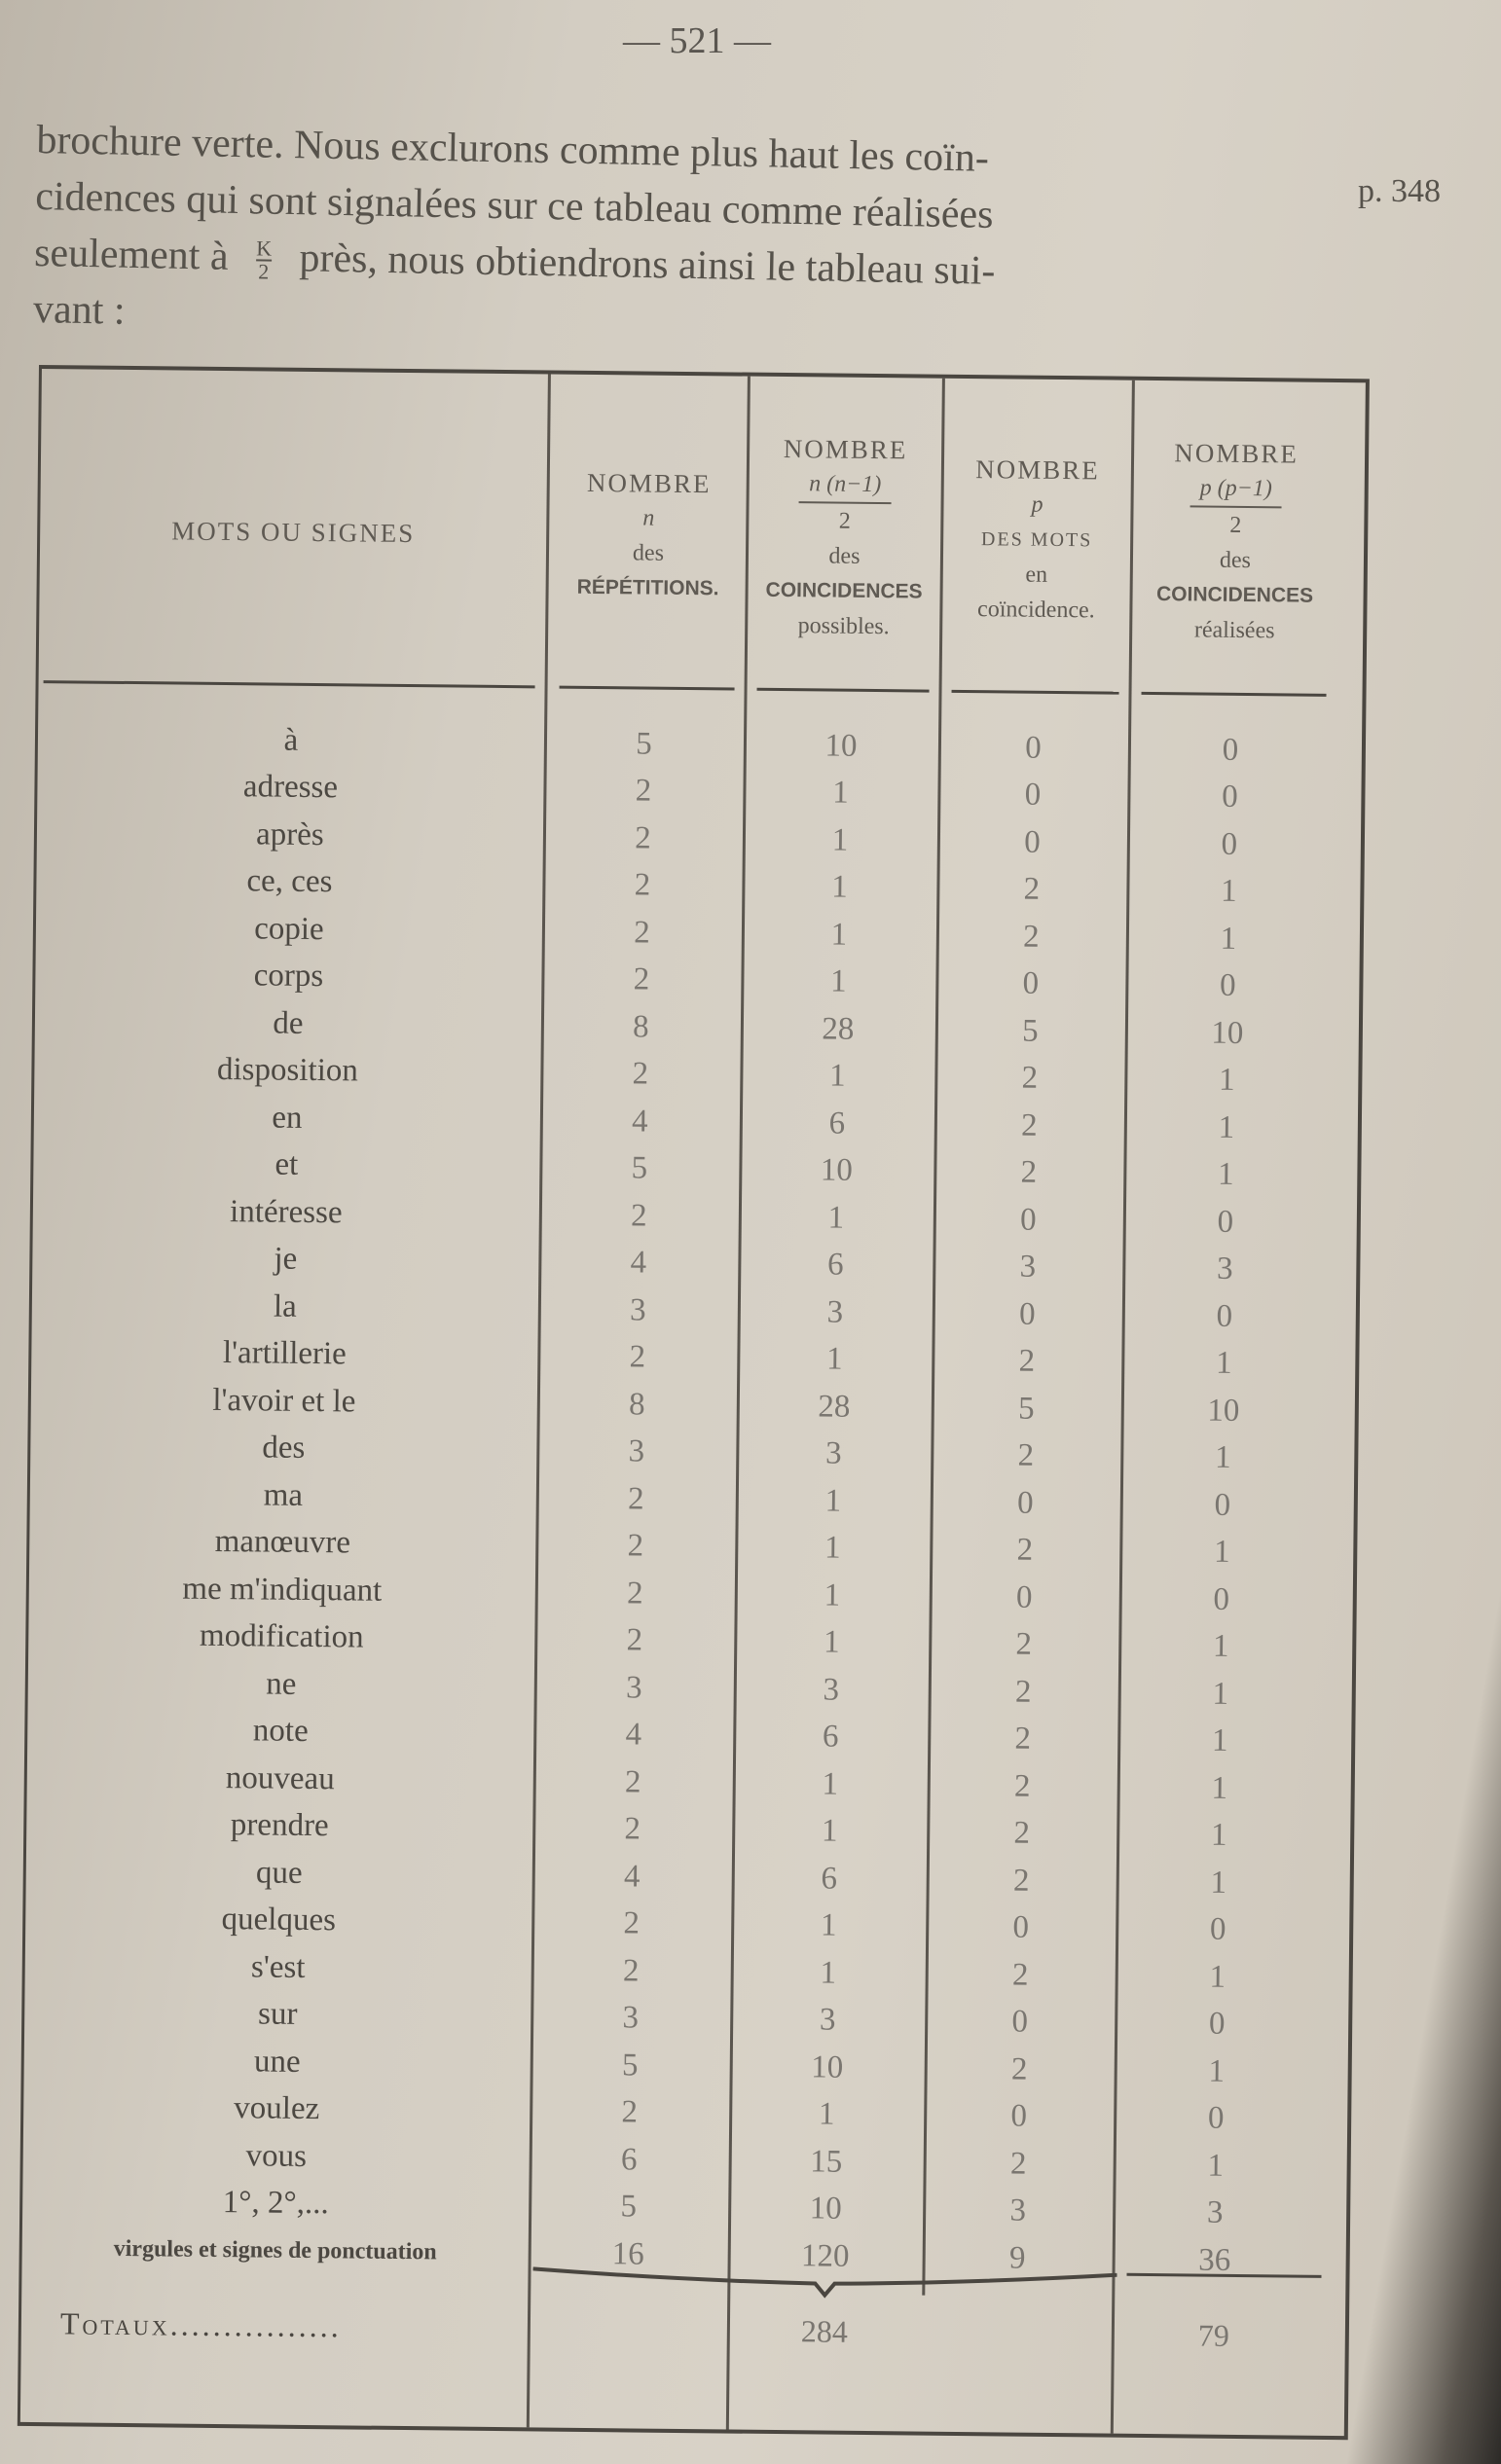  I want to click on word-cell: sur, so click(277, 2015).